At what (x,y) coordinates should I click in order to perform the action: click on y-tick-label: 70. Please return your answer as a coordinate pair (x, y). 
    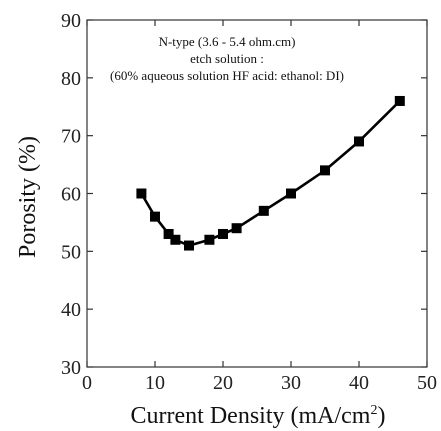
    Looking at the image, I should click on (71, 137).